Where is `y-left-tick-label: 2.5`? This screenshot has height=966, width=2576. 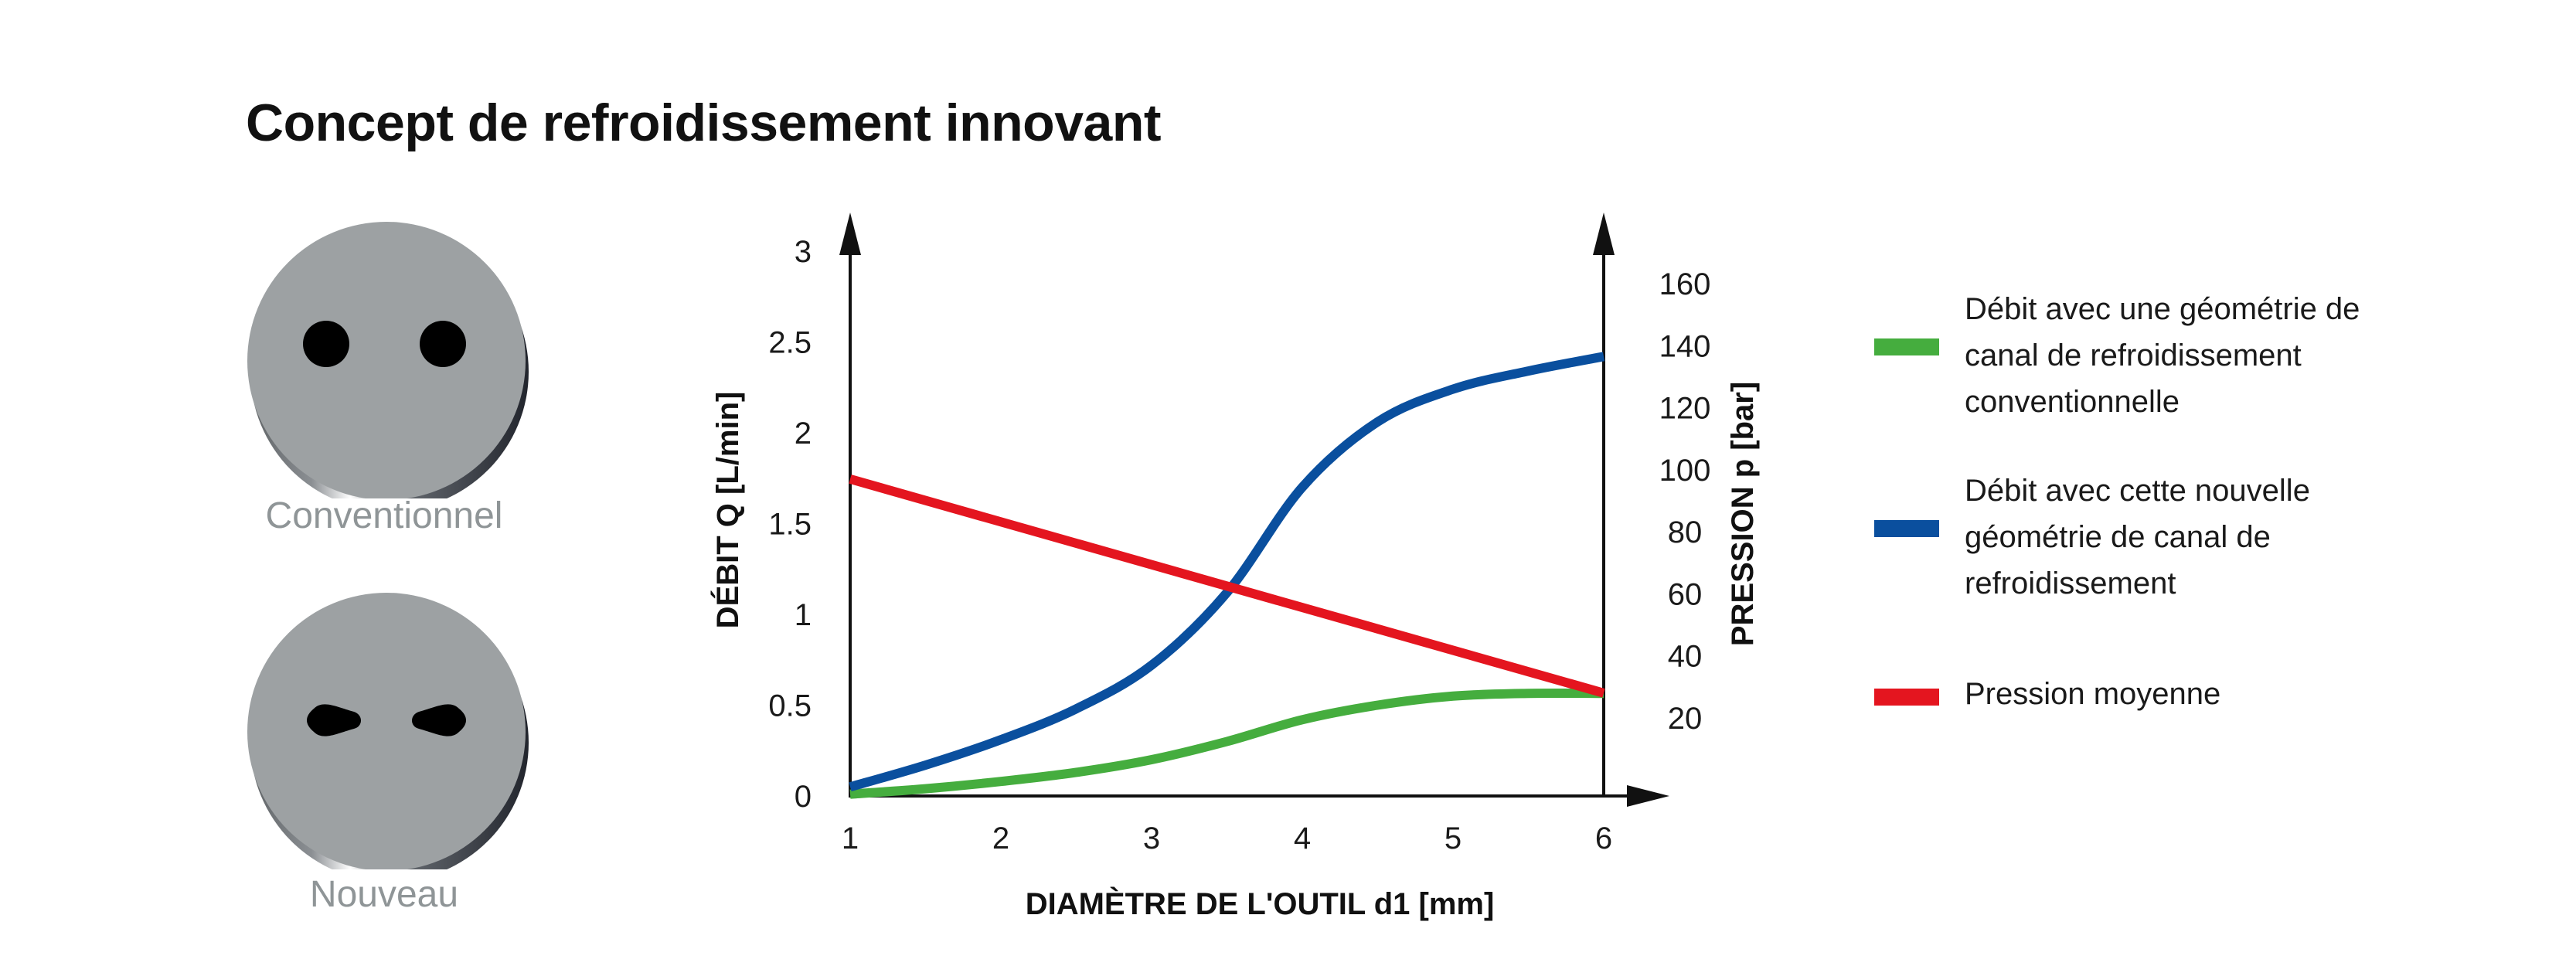
y-left-tick-label: 2.5 is located at coordinates (790, 343).